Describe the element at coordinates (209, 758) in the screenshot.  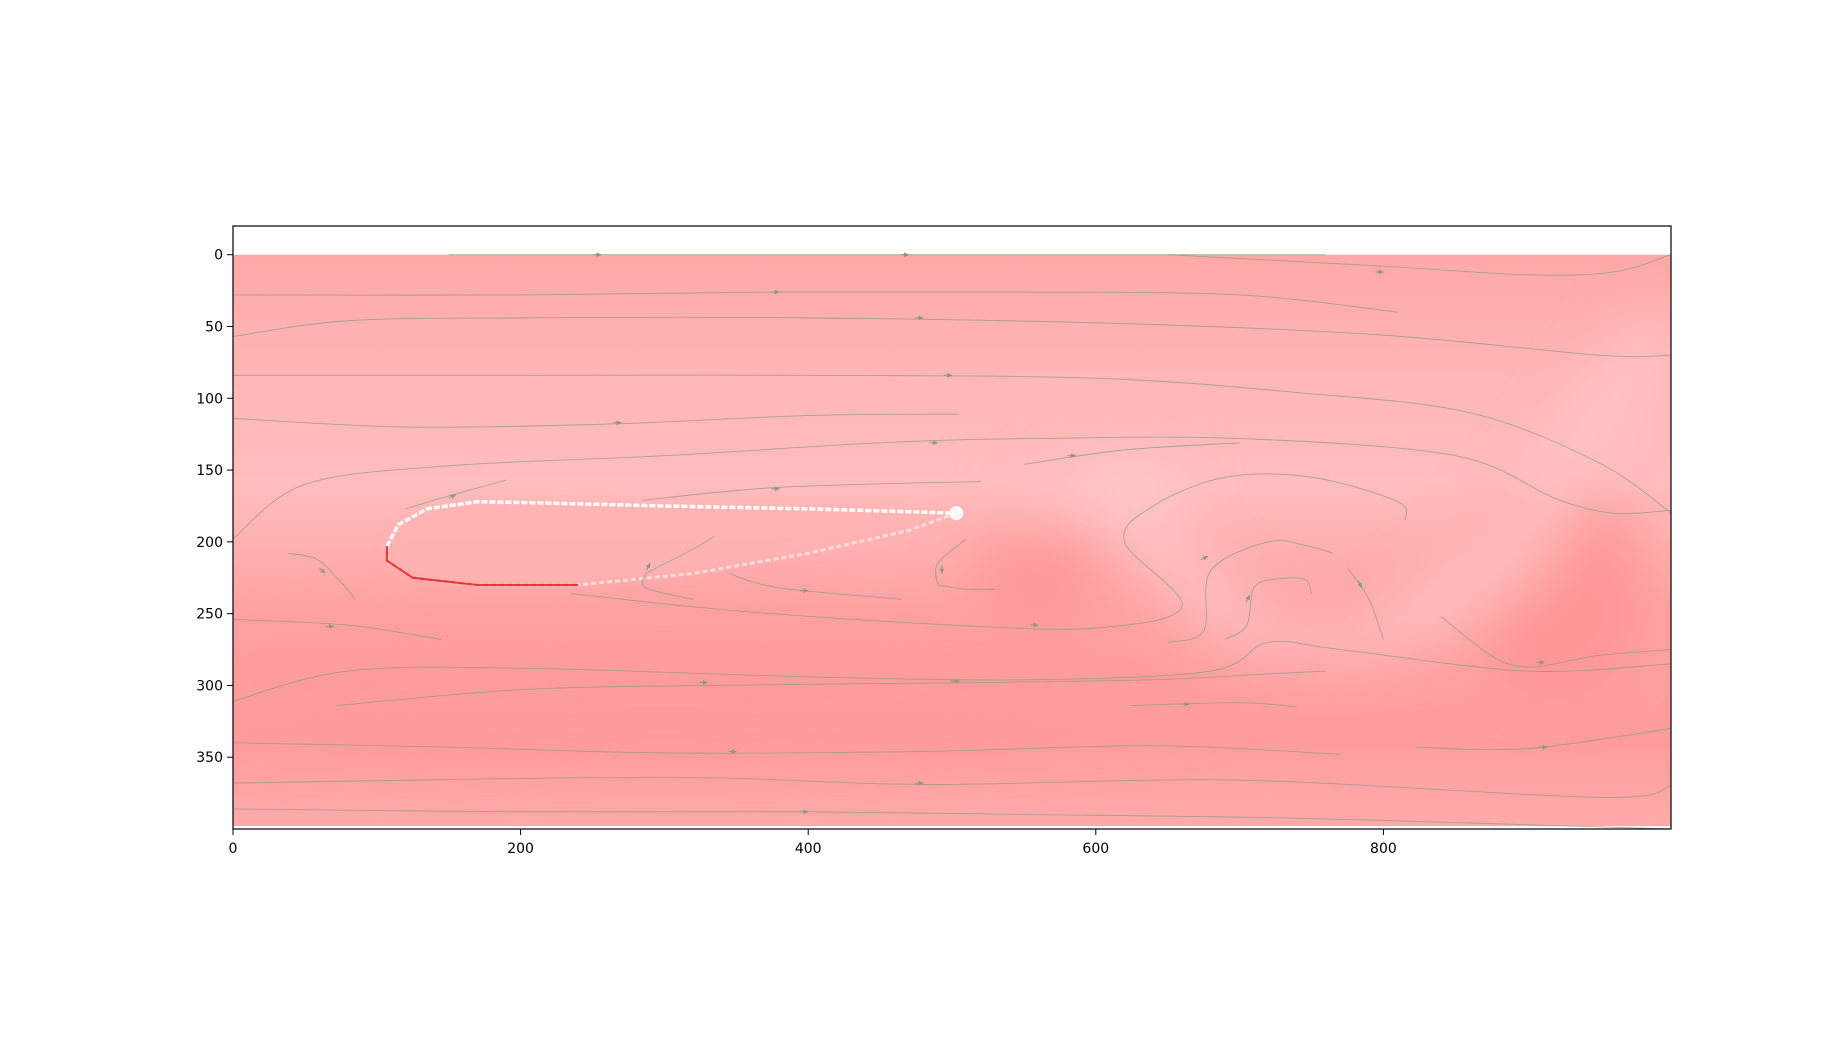
I see `y-tick-label-7: 350` at that location.